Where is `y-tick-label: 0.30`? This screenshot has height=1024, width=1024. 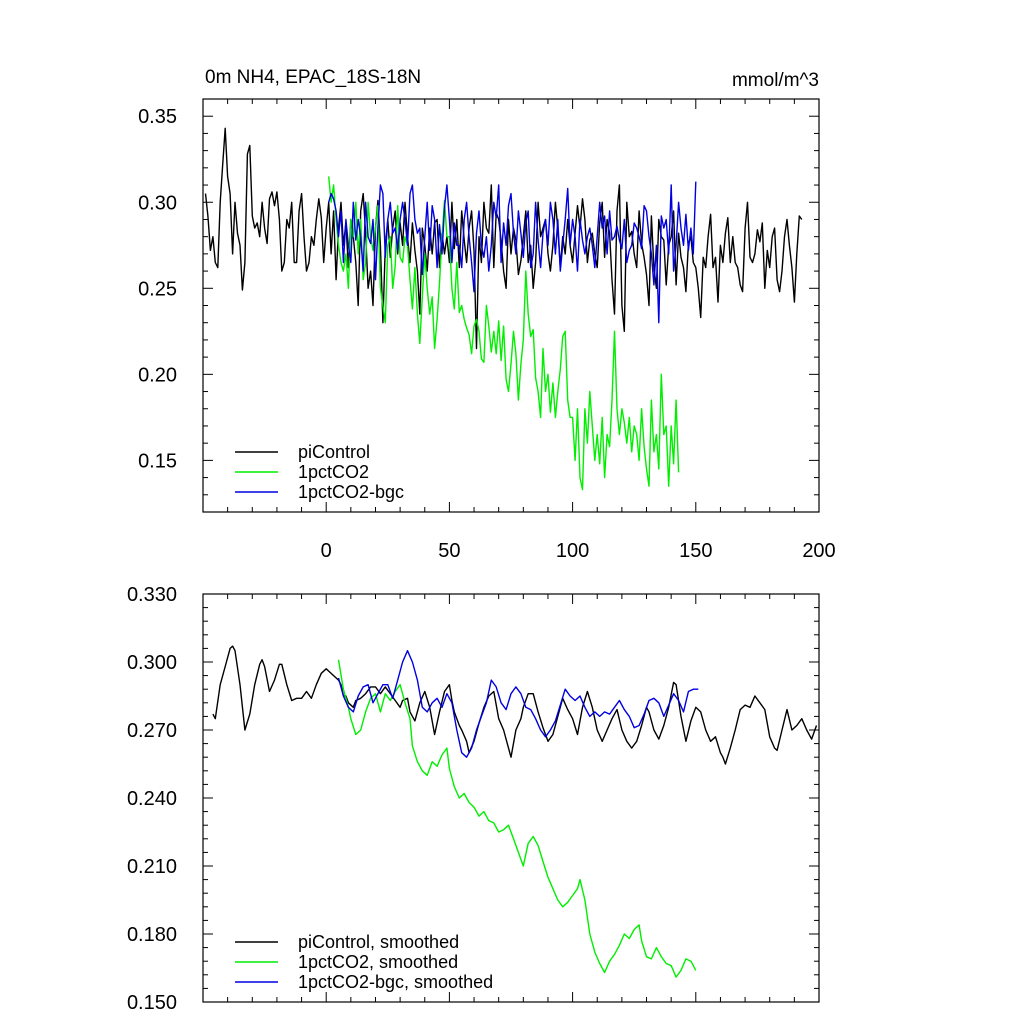 y-tick-label: 0.30 is located at coordinates (157, 203).